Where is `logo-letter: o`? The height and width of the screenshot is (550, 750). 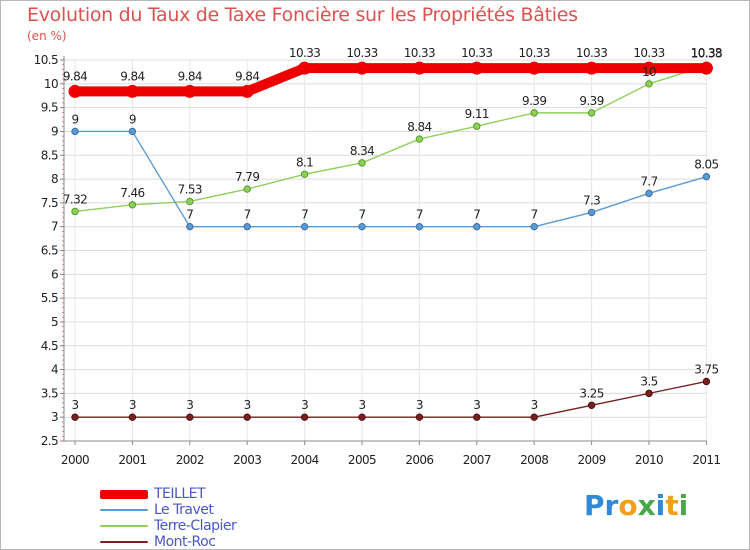
logo-letter: o is located at coordinates (628, 505).